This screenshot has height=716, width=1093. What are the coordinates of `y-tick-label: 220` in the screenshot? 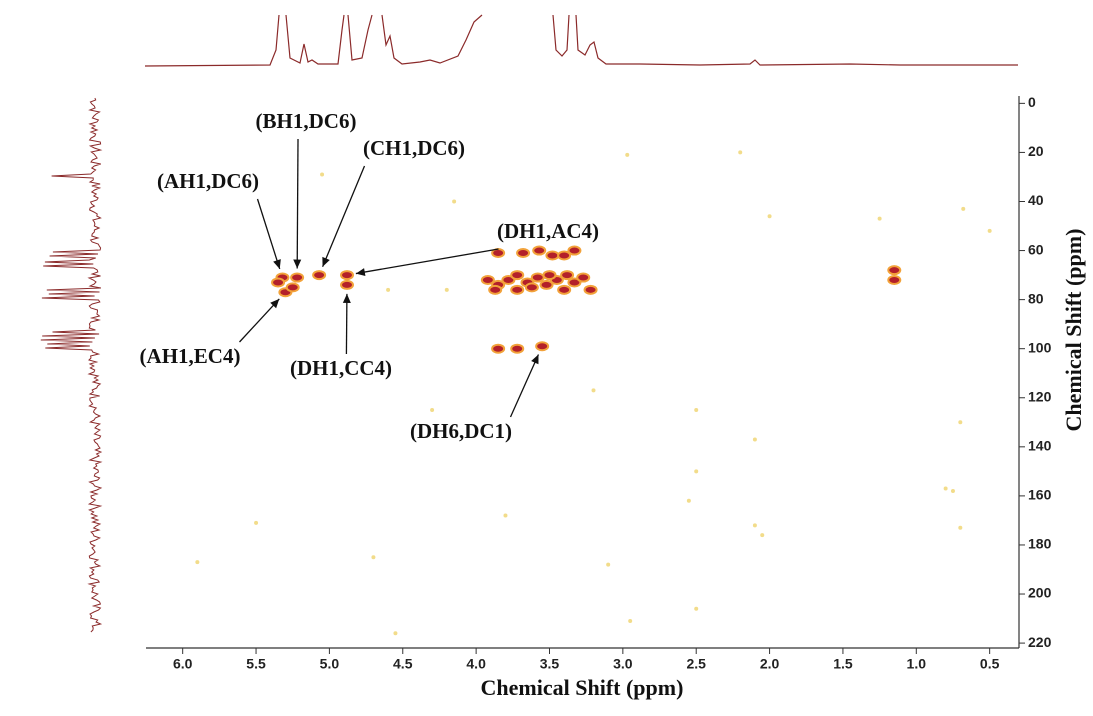 It's located at (1040, 642).